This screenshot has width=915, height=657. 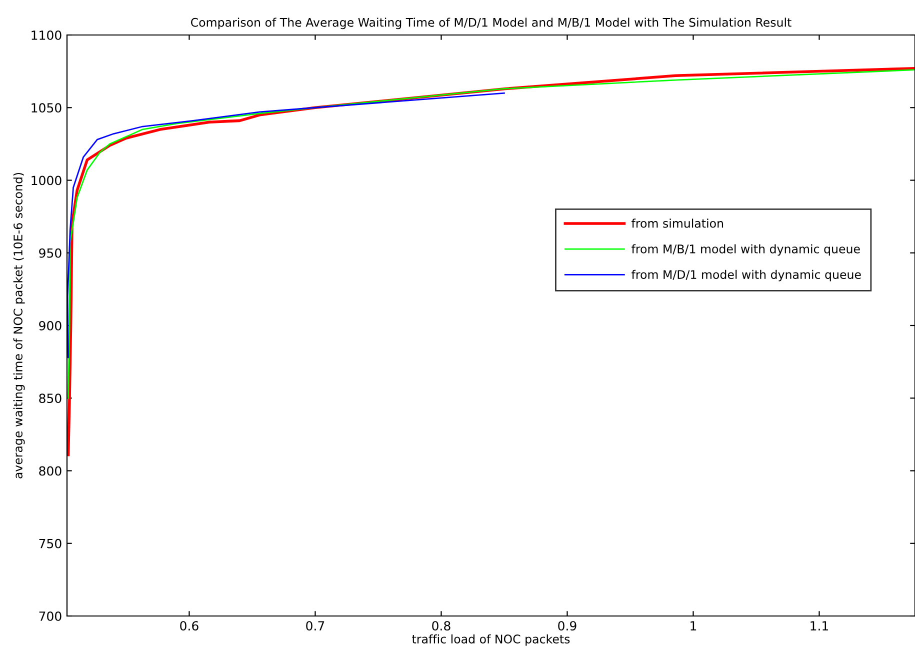 What do you see at coordinates (315, 626) in the screenshot?
I see `x-tick-label: 0.7` at bounding box center [315, 626].